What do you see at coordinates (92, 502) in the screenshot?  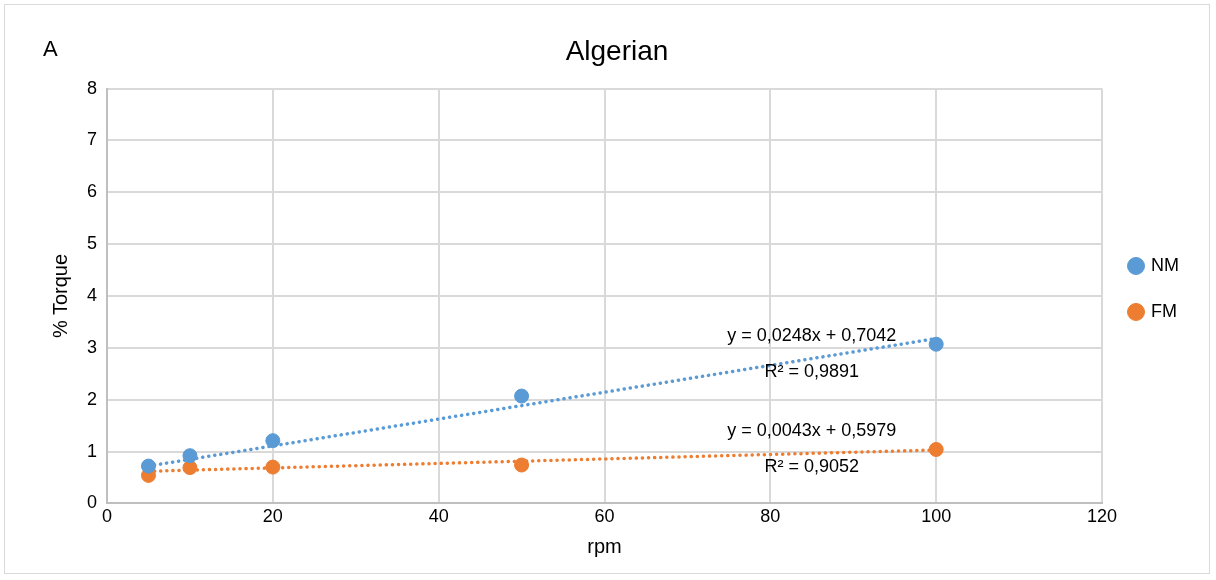 I see `y-tick-label: 0` at bounding box center [92, 502].